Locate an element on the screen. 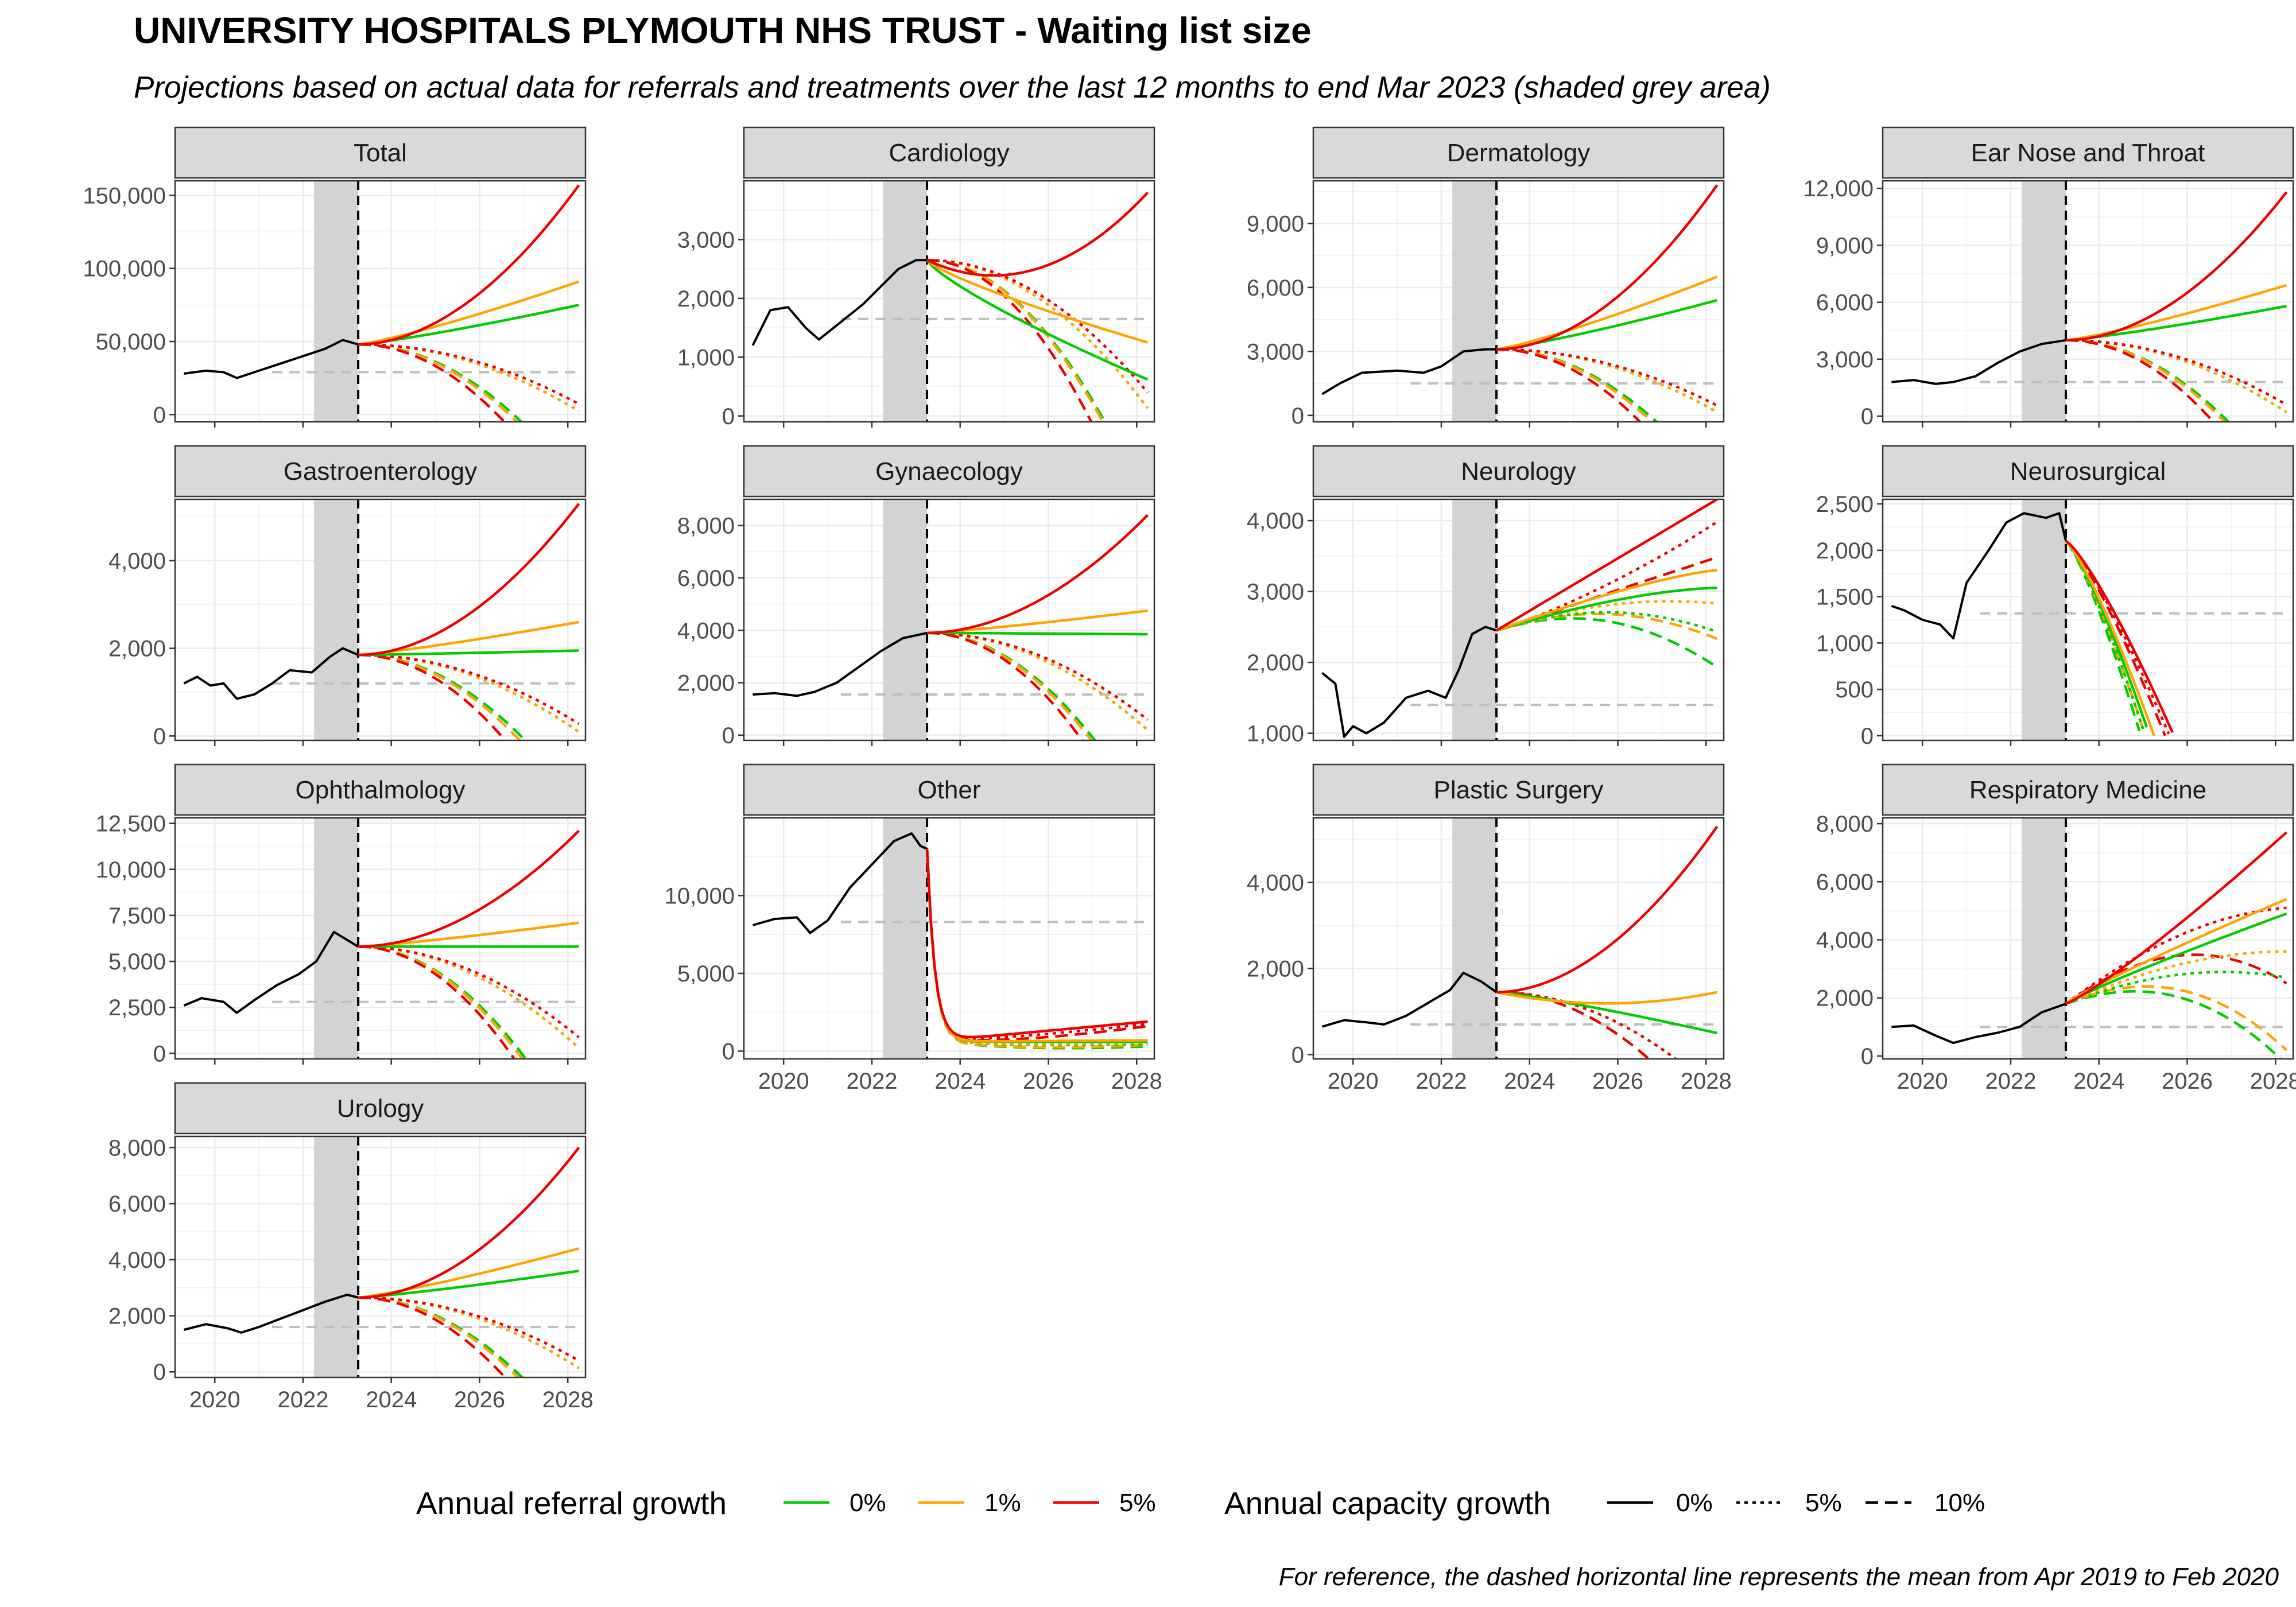  panel-title: Plastic Surgery is located at coordinates (1519, 790).